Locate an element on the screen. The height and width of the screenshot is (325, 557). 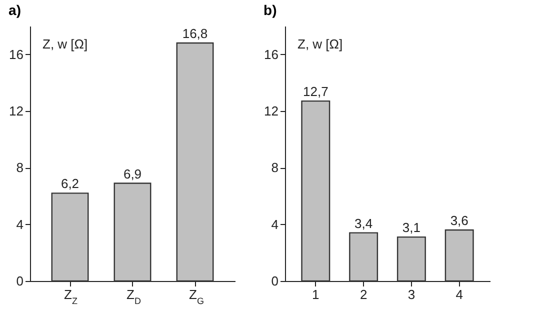
x-tick-label: 2 is located at coordinates (364, 294).